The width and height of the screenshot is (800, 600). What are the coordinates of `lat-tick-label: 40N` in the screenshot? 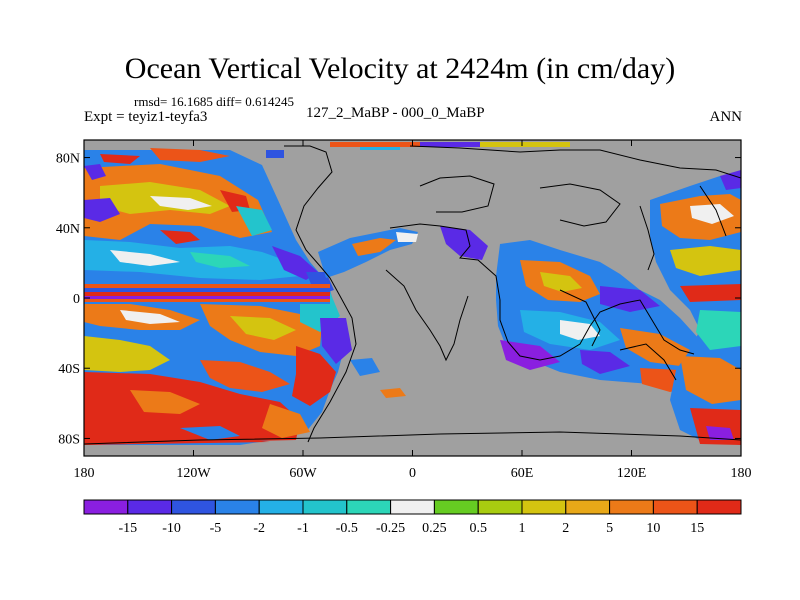 It's located at (68, 229).